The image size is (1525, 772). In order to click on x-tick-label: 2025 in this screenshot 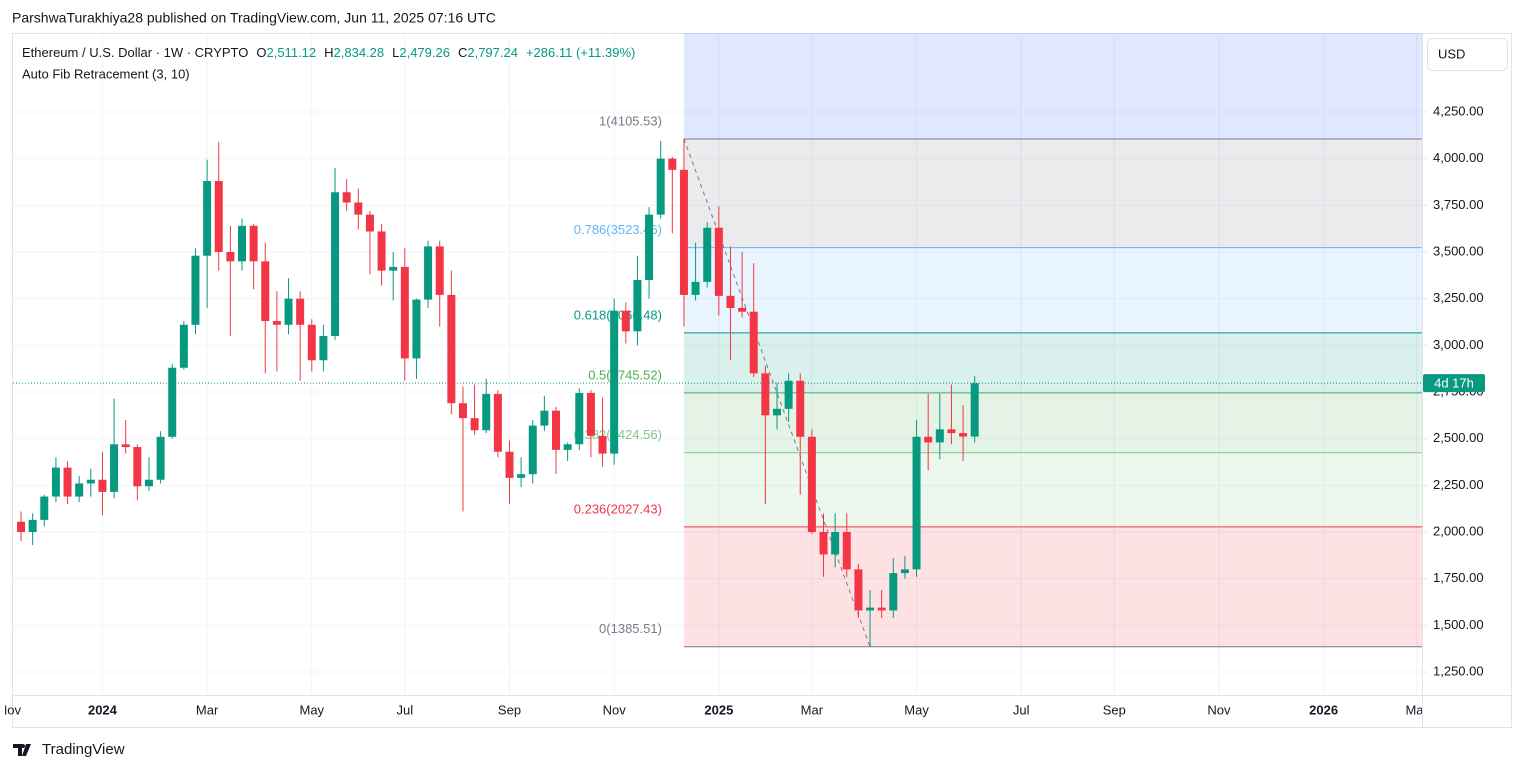, I will do `click(718, 709)`.